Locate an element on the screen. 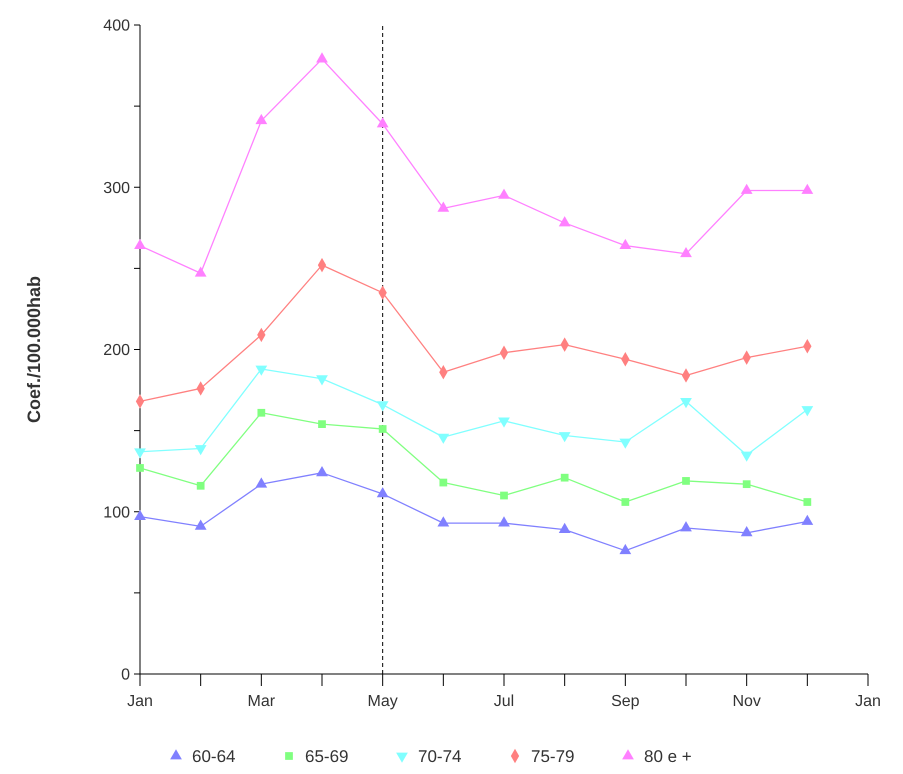 The image size is (903, 774). x-tick-label: Mar is located at coordinates (262, 701).